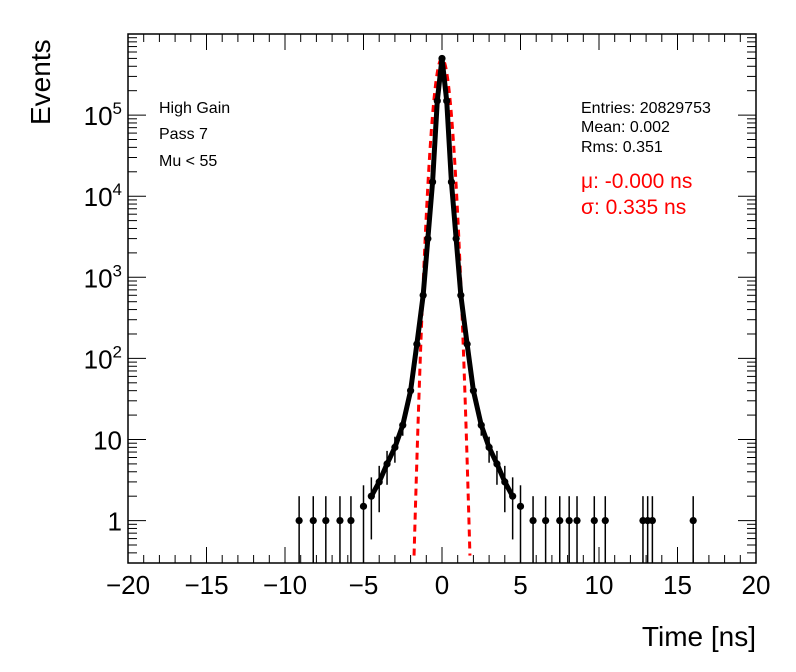 This screenshot has height=672, width=796. What do you see at coordinates (40, 82) in the screenshot?
I see `y-axis-title: Events` at bounding box center [40, 82].